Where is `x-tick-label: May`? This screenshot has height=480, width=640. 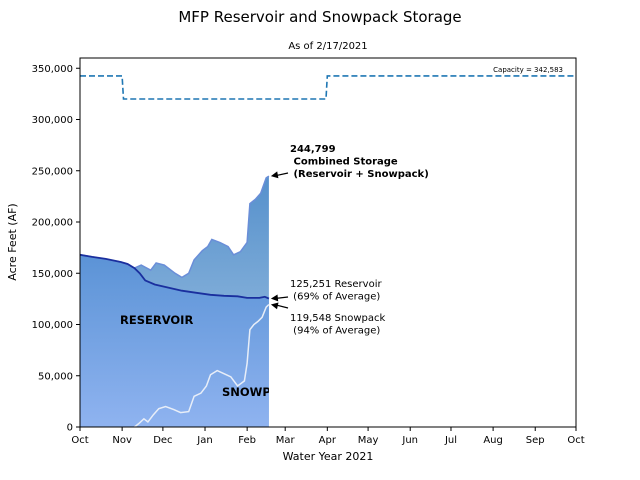
x-tick-label: May is located at coordinates (368, 440).